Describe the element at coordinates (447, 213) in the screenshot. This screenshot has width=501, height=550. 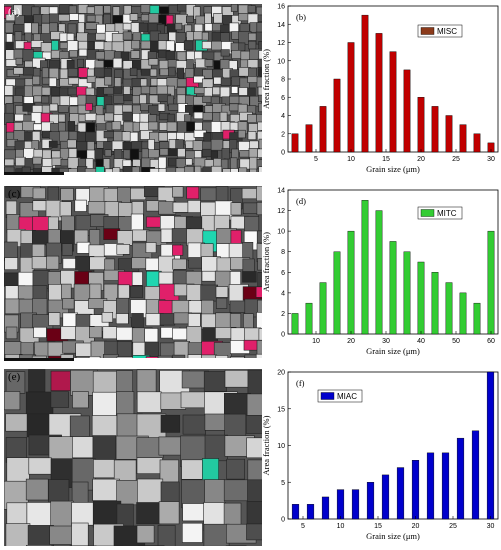
I see `legend-label: MITC` at that location.